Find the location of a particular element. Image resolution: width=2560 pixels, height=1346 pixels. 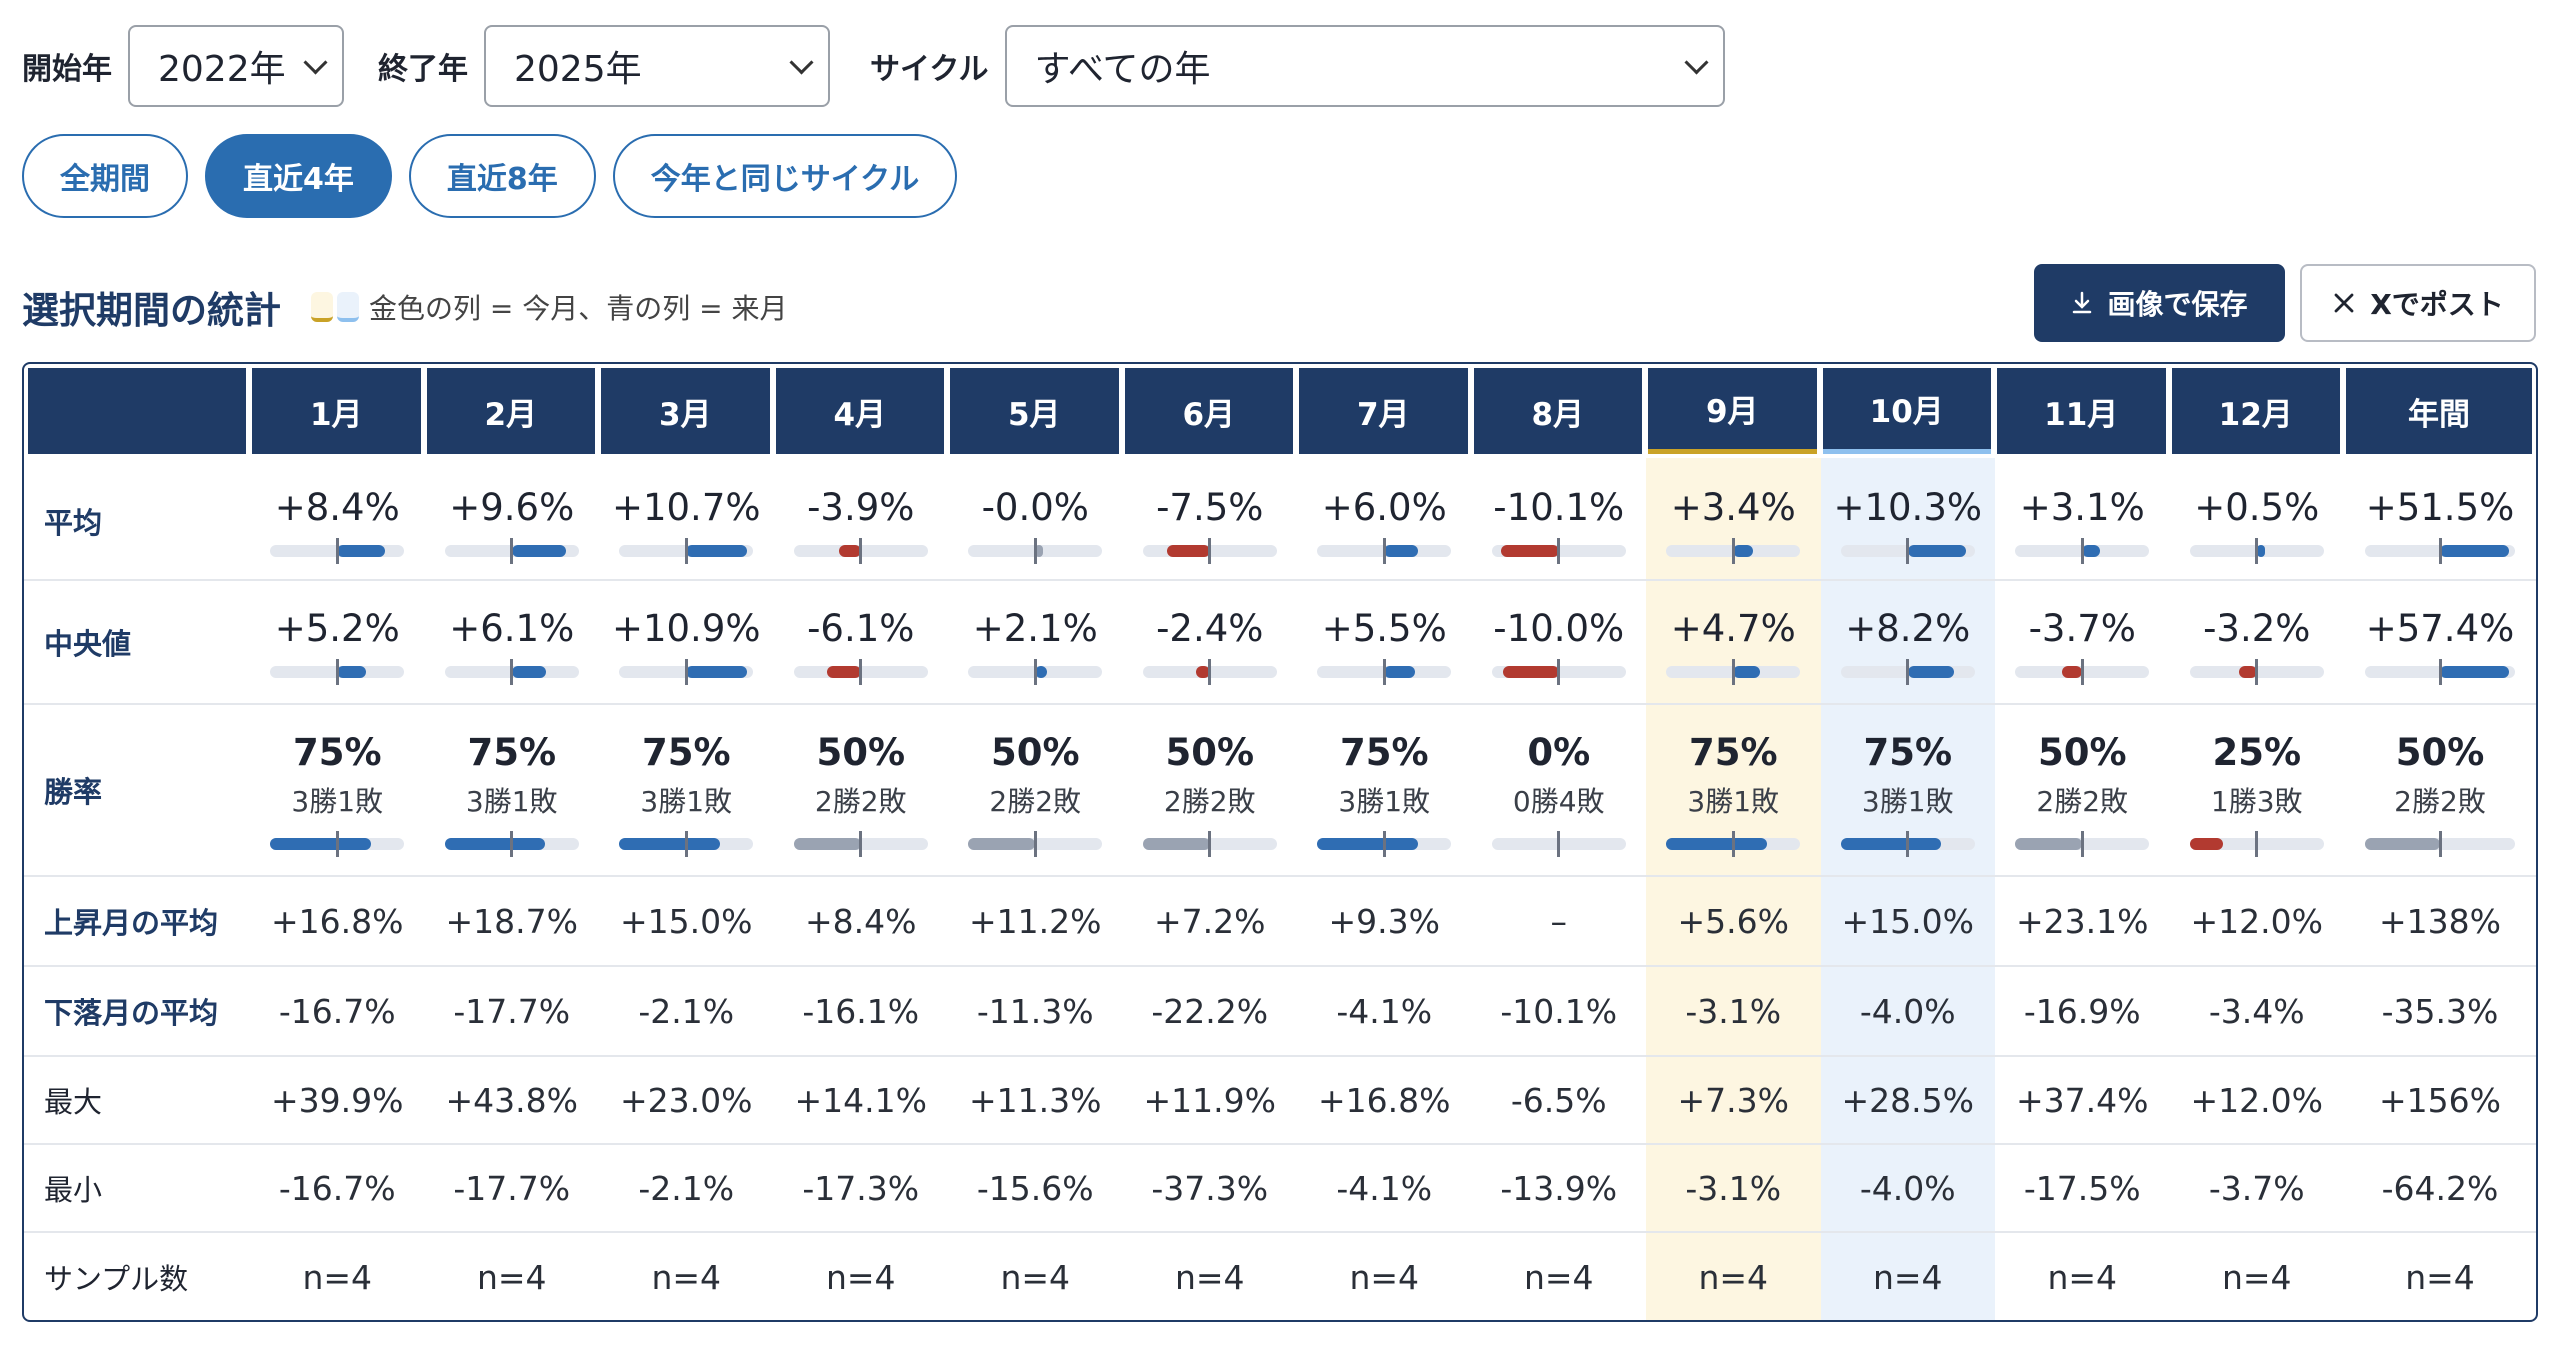

cell-value: +12.0% is located at coordinates (2256, 921).